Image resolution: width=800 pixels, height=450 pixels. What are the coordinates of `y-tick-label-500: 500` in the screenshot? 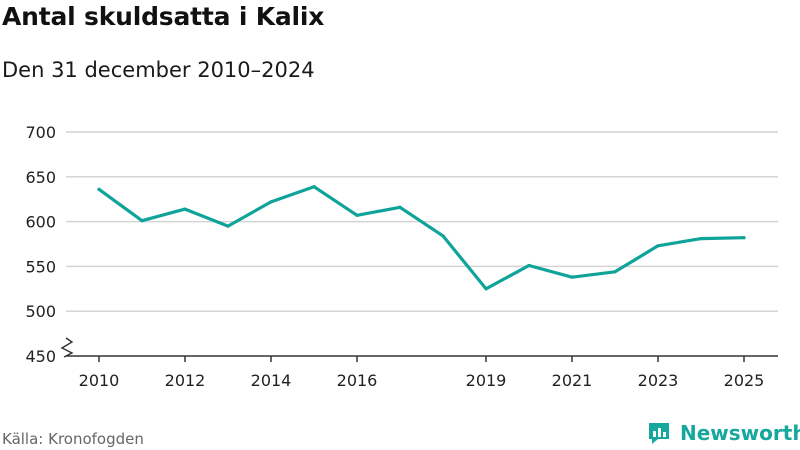 It's located at (40, 311).